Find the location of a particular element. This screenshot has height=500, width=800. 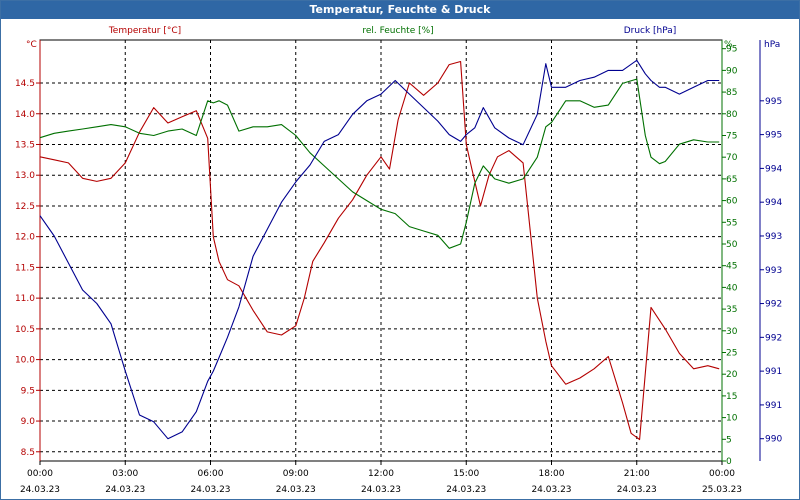

pressure-unit: hPa is located at coordinates (772, 45).